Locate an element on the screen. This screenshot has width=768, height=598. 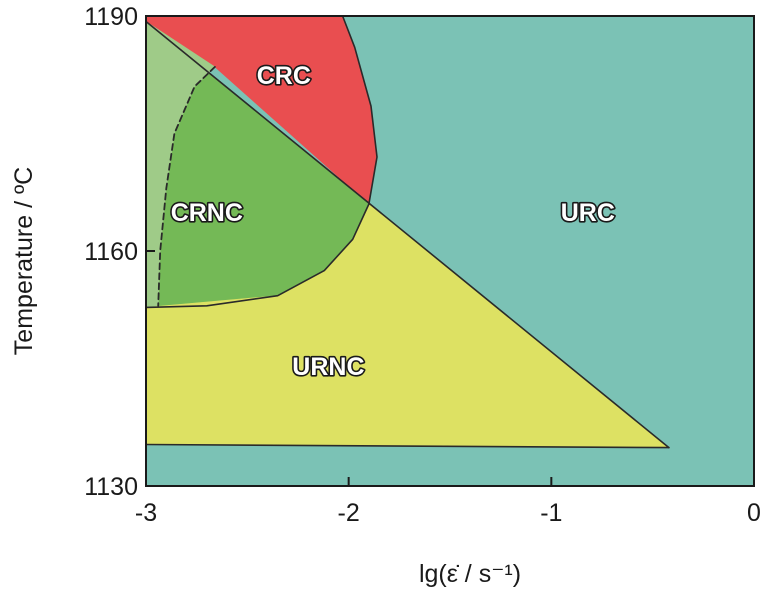
x-tick-label: -3 is located at coordinates (146, 513).